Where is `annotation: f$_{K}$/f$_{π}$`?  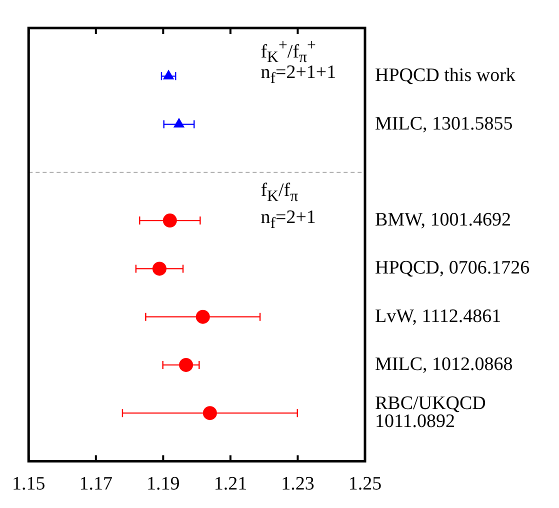 annotation: f$_{K}$/f$_{π}$ is located at coordinates (279, 193).